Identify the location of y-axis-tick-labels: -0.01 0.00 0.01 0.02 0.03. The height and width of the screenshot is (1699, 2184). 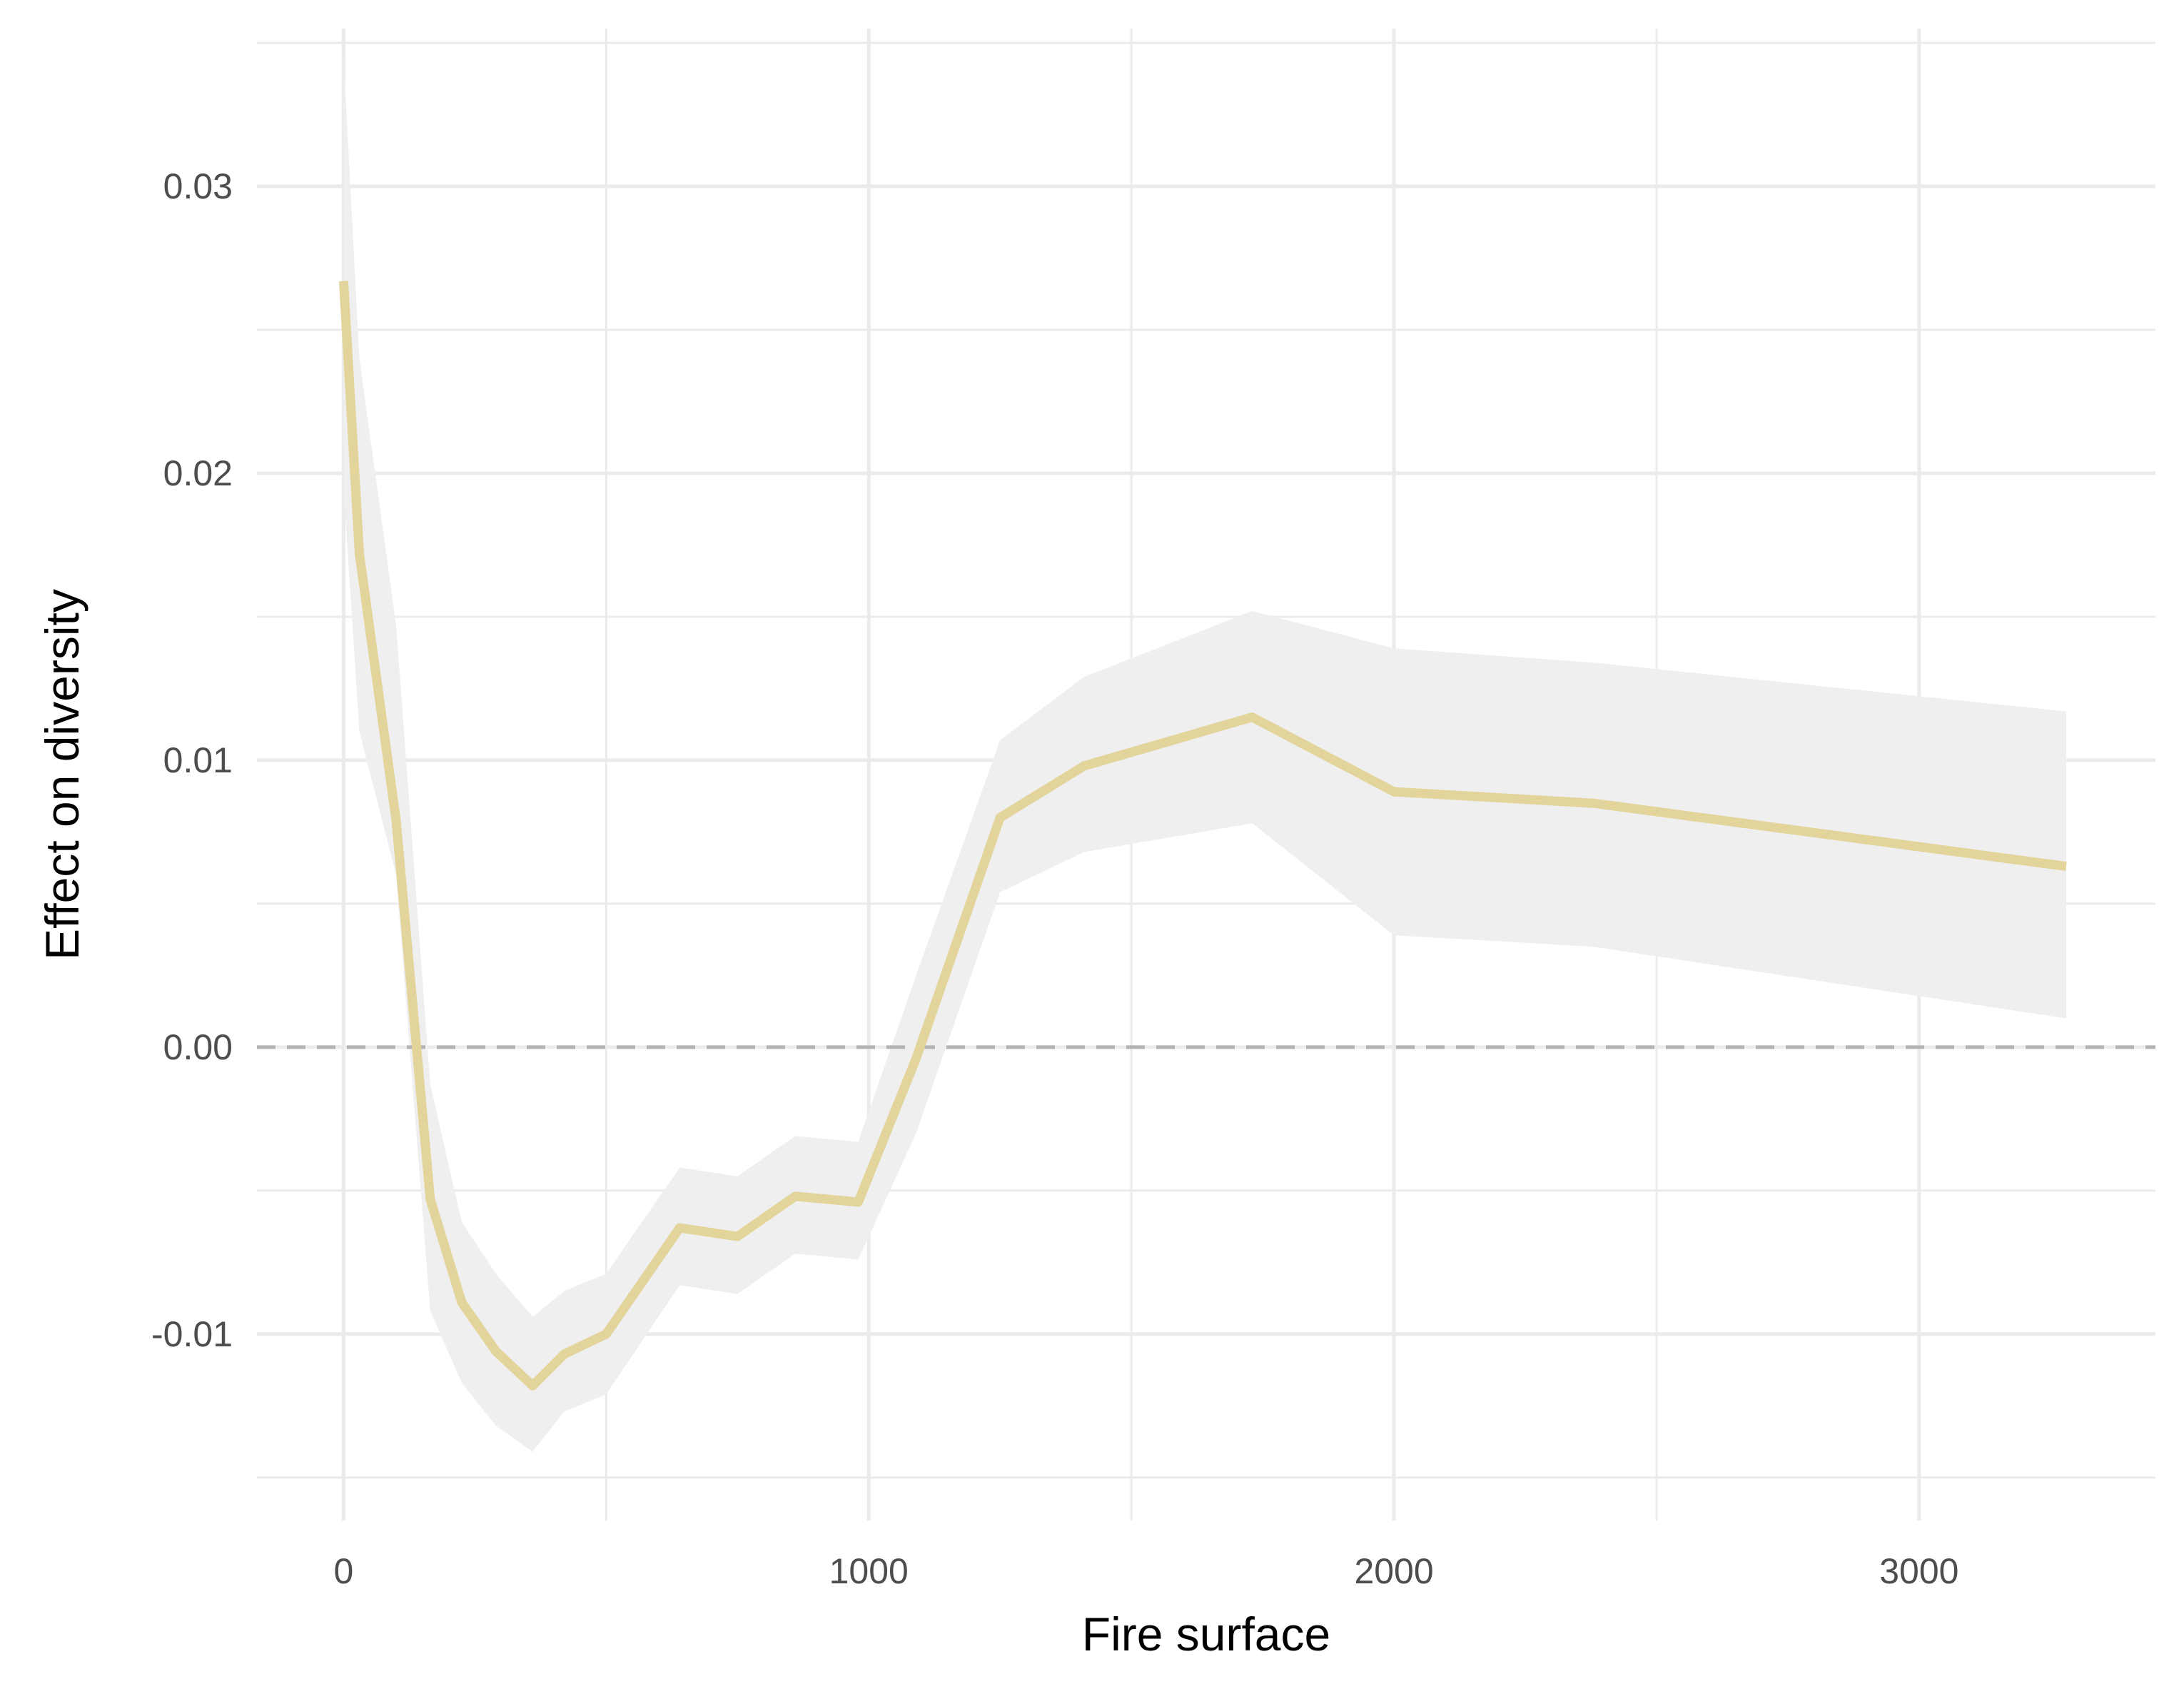
(192, 760).